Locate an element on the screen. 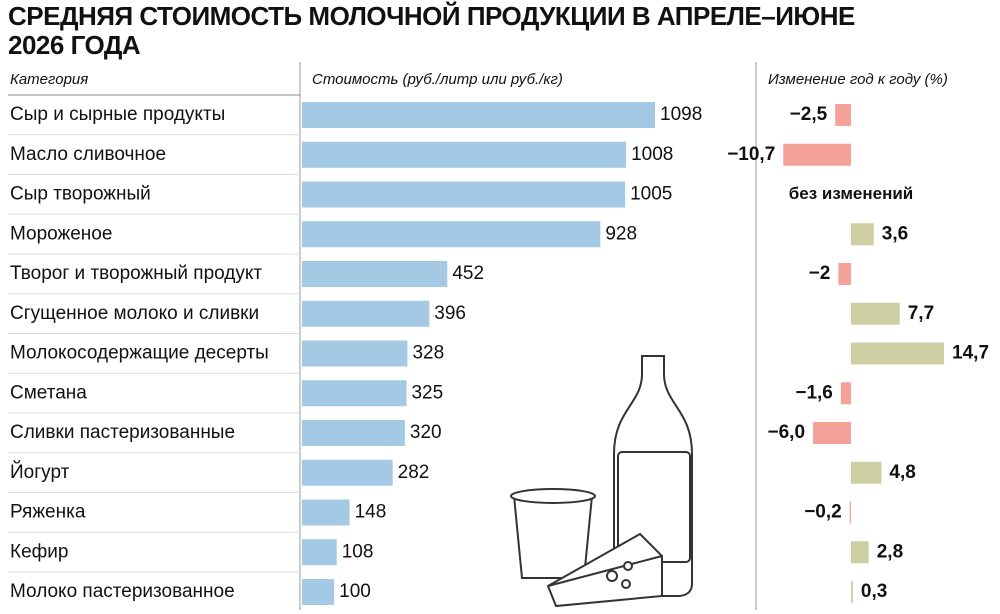 The height and width of the screenshot is (614, 1000). category-header: Категория is located at coordinates (49, 79).